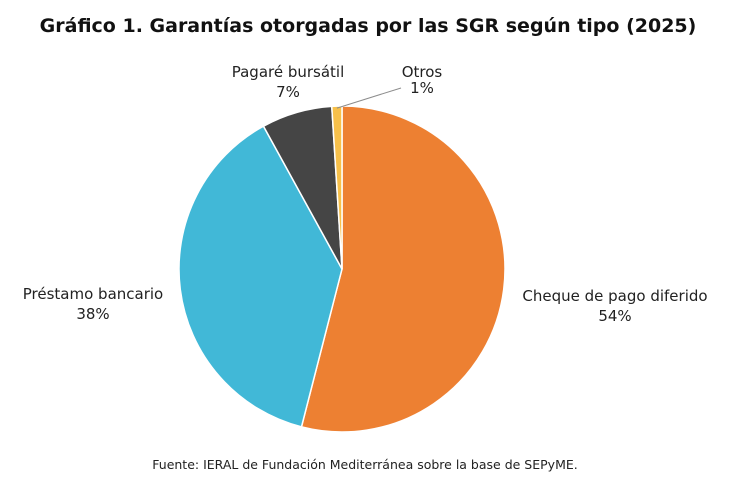 This screenshot has width=730, height=477. Describe the element at coordinates (422, 88) in the screenshot. I see `slice-label-otros-value: 1%` at that location.